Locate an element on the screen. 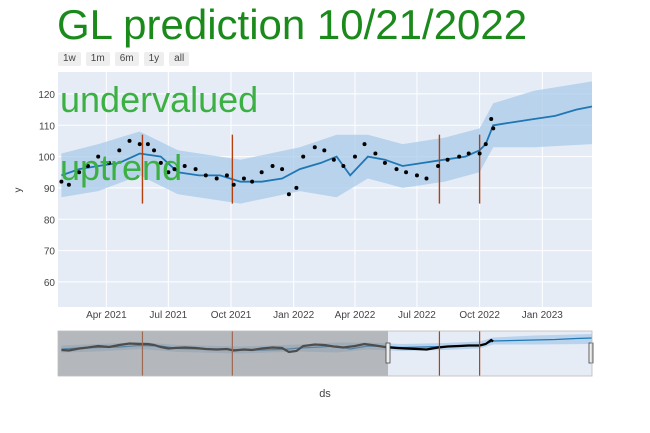  x-axis-label: ds is located at coordinates (325, 394).